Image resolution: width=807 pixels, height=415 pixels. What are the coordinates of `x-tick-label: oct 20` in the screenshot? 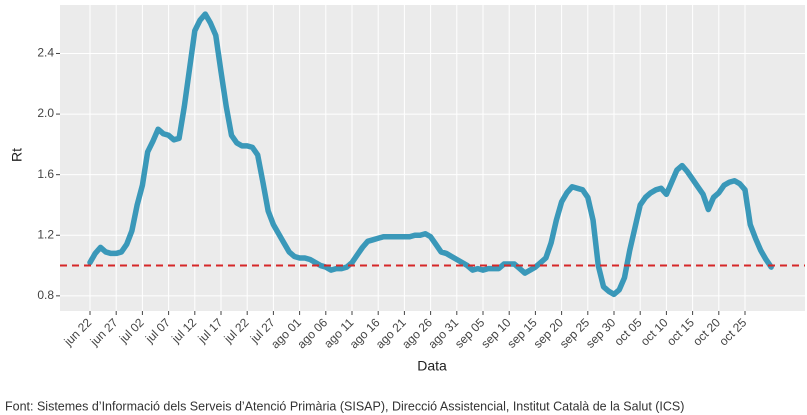 It's located at (706, 331).